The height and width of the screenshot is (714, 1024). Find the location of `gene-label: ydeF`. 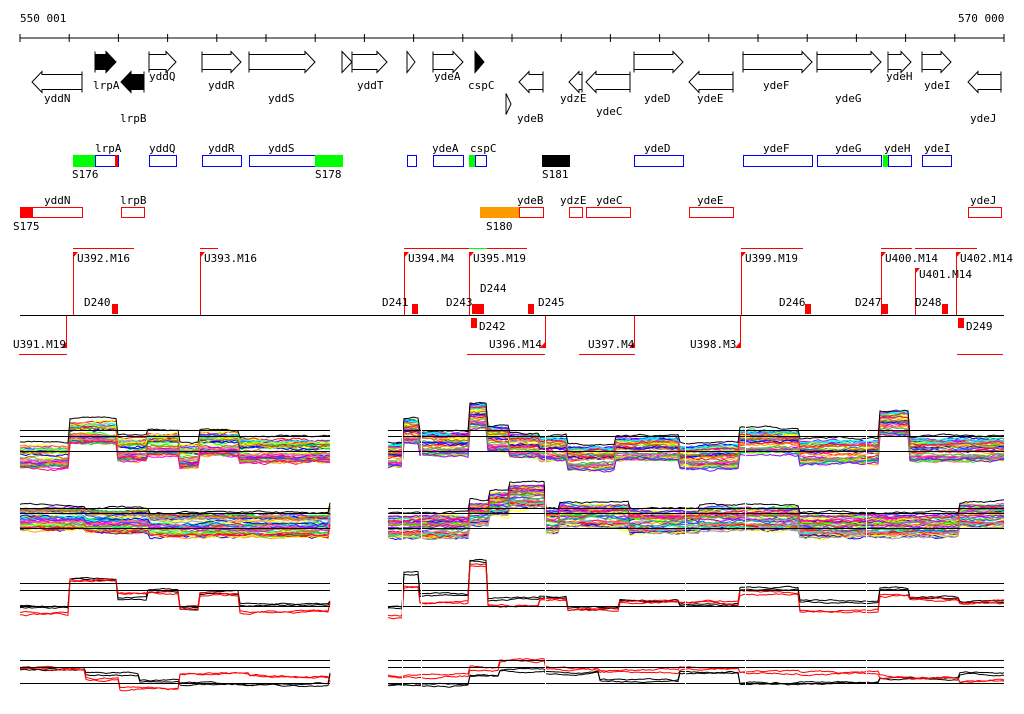

gene-label: ydeF is located at coordinates (776, 85).